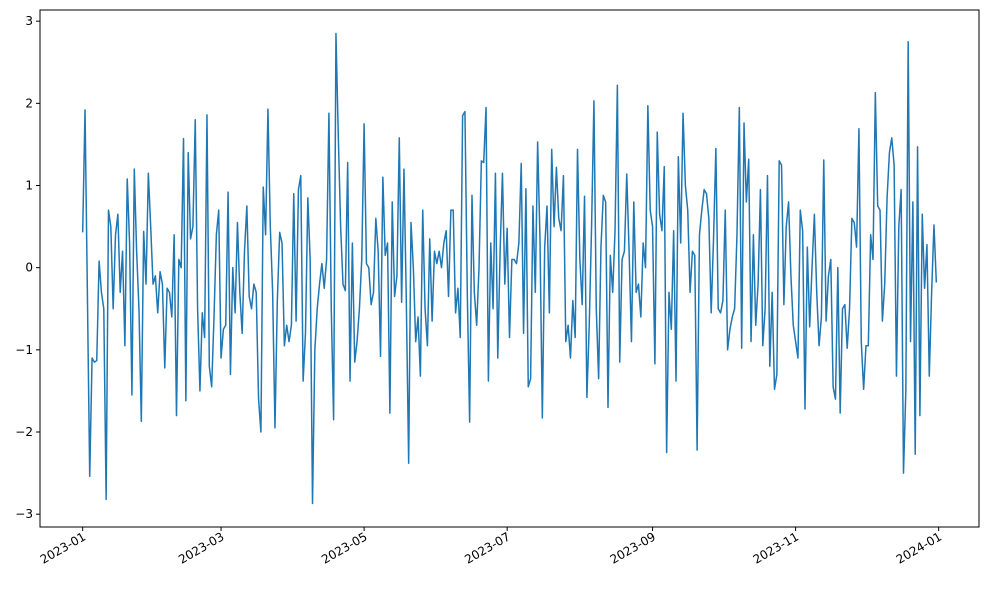 The height and width of the screenshot is (590, 990). What do you see at coordinates (487, 547) in the screenshot?
I see `x-tick-label: 2023-07` at bounding box center [487, 547].